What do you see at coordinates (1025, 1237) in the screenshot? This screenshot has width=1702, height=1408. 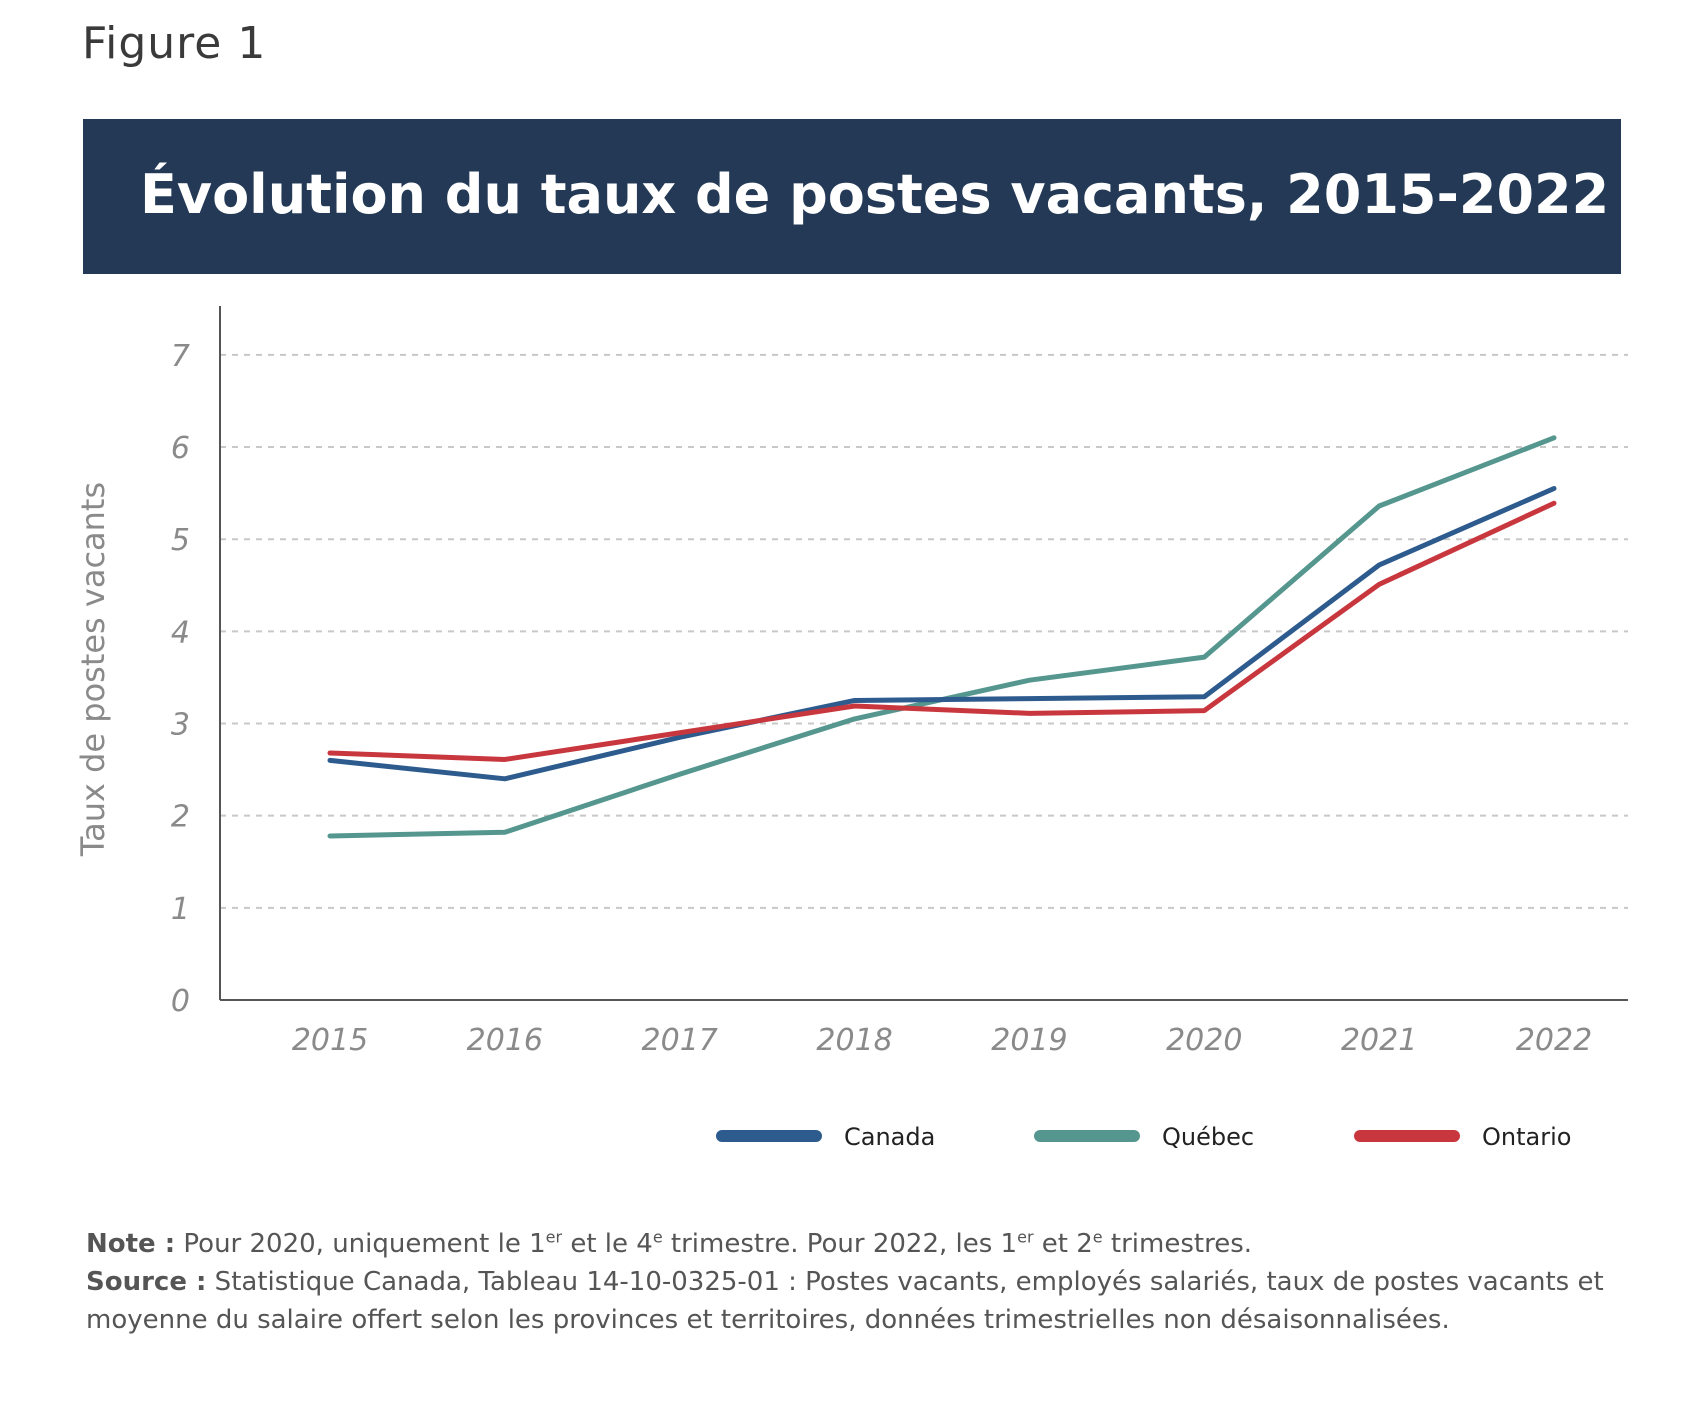 I see `note-sup-c: er` at bounding box center [1025, 1237].